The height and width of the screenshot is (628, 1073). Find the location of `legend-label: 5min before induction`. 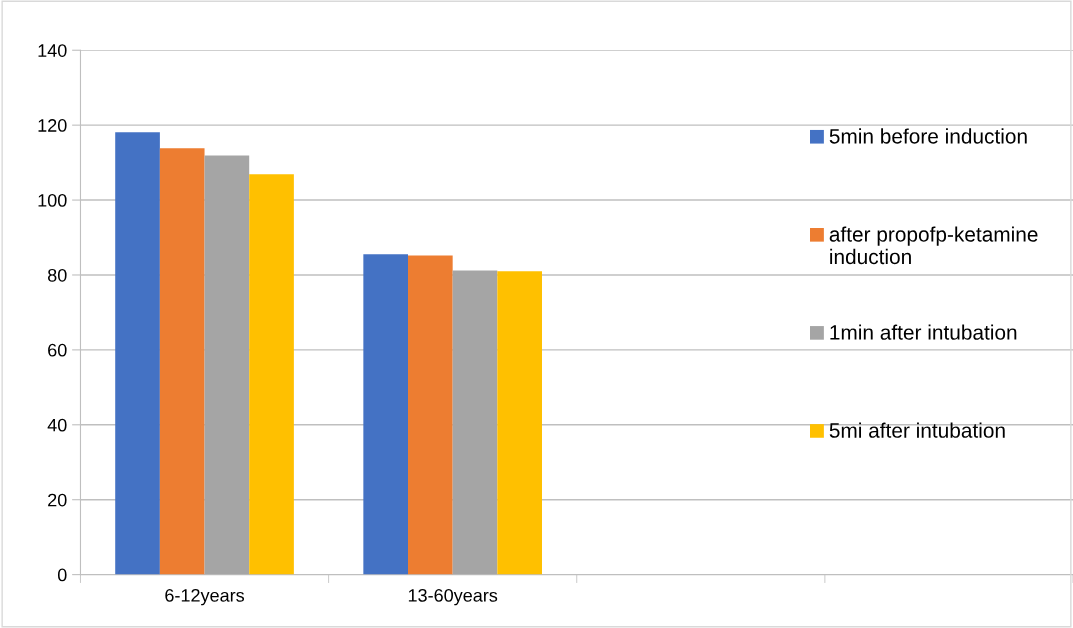

legend-label: 5min before induction is located at coordinates (928, 136).